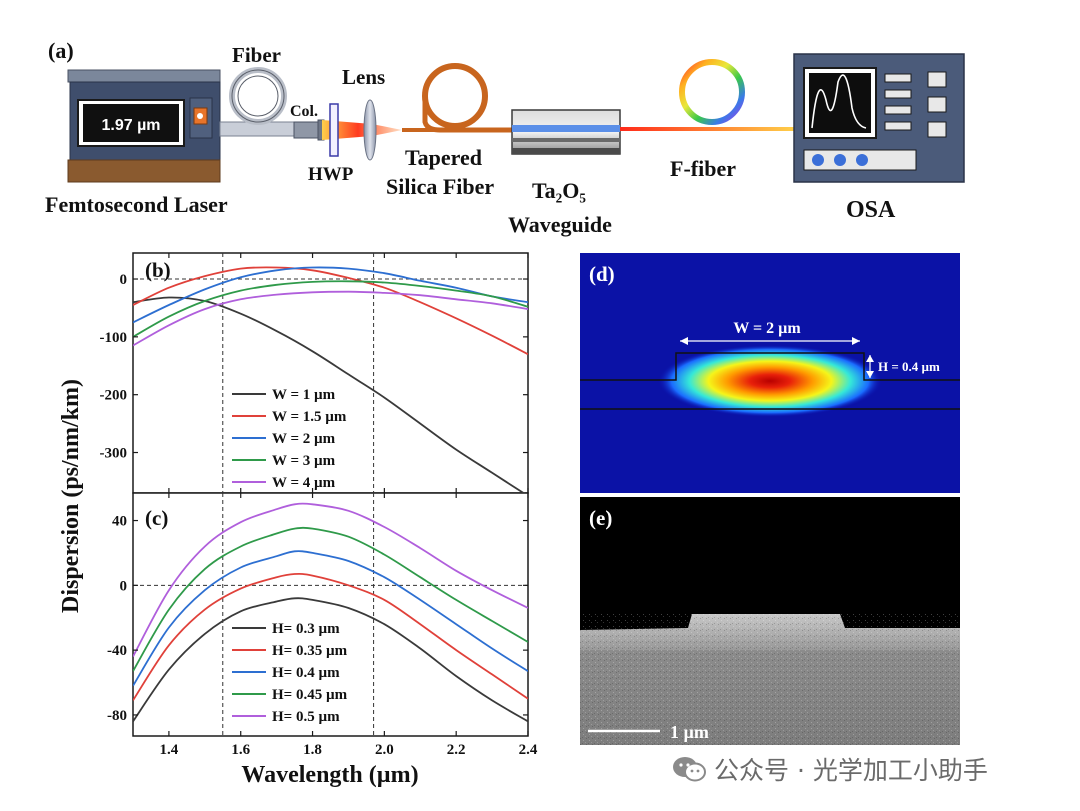 The image size is (1080, 811). I want to click on panel-b-ticks: 0 -100 -200 -300, so click(314, 373).